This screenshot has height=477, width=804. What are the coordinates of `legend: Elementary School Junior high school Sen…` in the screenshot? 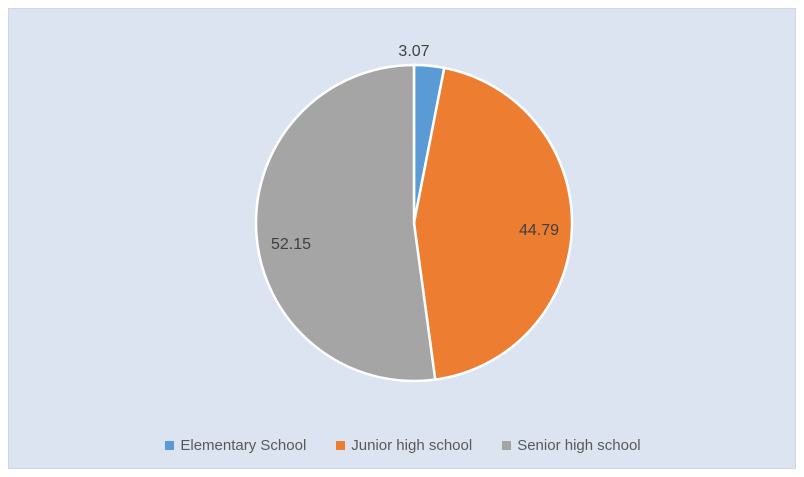 It's located at (403, 445).